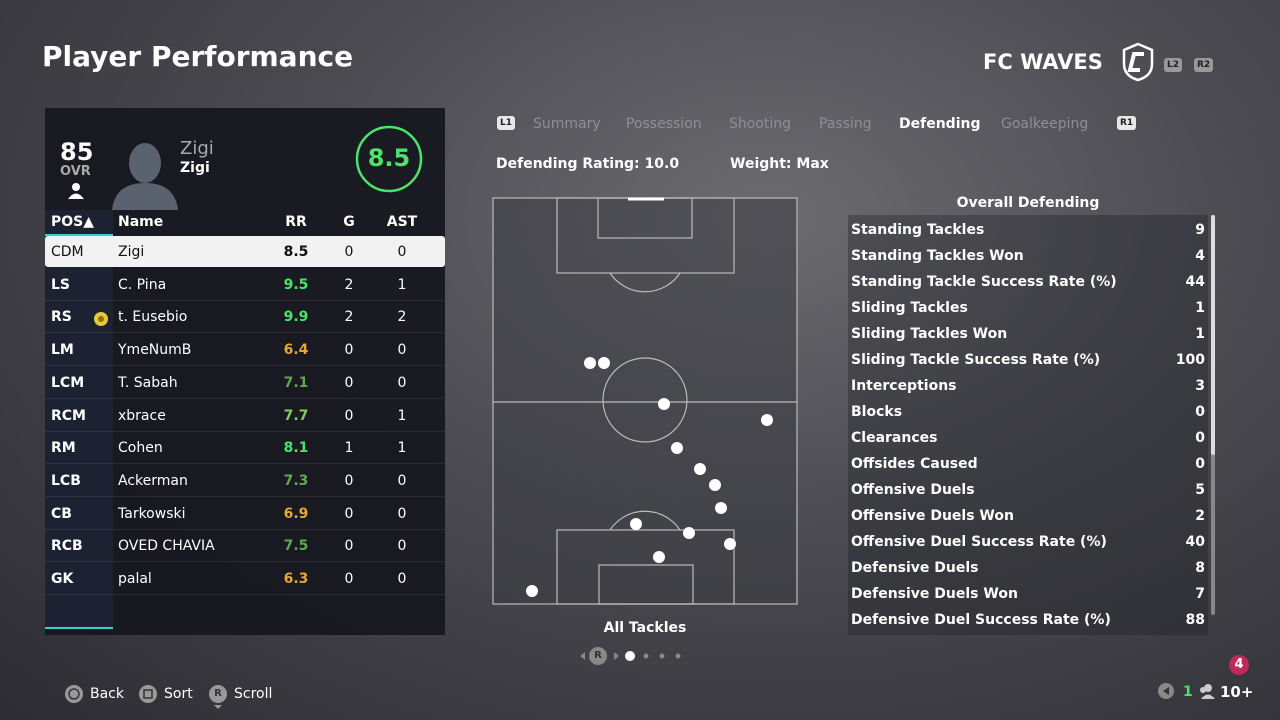 This screenshot has height=720, width=1280. What do you see at coordinates (67, 546) in the screenshot?
I see `pos: RCB` at bounding box center [67, 546].